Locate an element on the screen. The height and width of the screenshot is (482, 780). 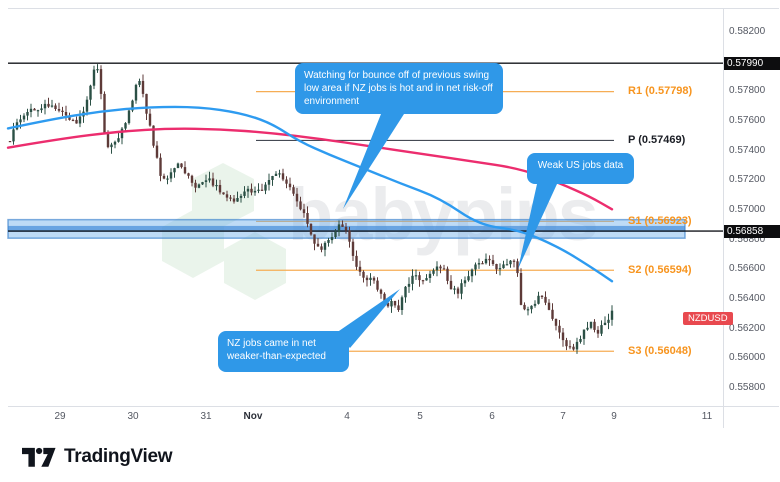
price-tick-label: 0.58200 is located at coordinates (747, 31).